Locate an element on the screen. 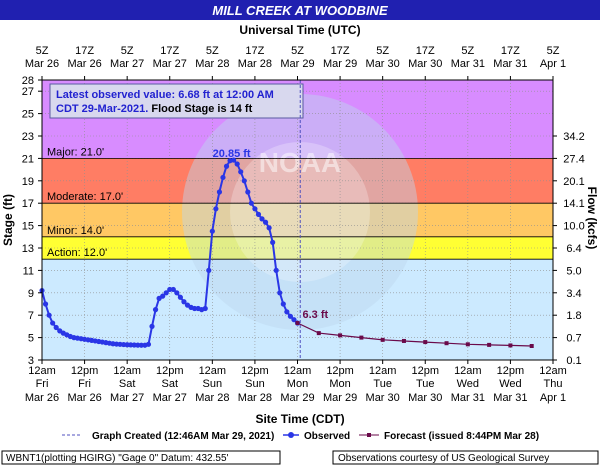 The width and height of the screenshot is (600, 465). svg-text:CDT 29-Mar-2021. Flood Stage i: CDT 29-Mar-2021. Flood Stage is 14 ft is located at coordinates (154, 109).